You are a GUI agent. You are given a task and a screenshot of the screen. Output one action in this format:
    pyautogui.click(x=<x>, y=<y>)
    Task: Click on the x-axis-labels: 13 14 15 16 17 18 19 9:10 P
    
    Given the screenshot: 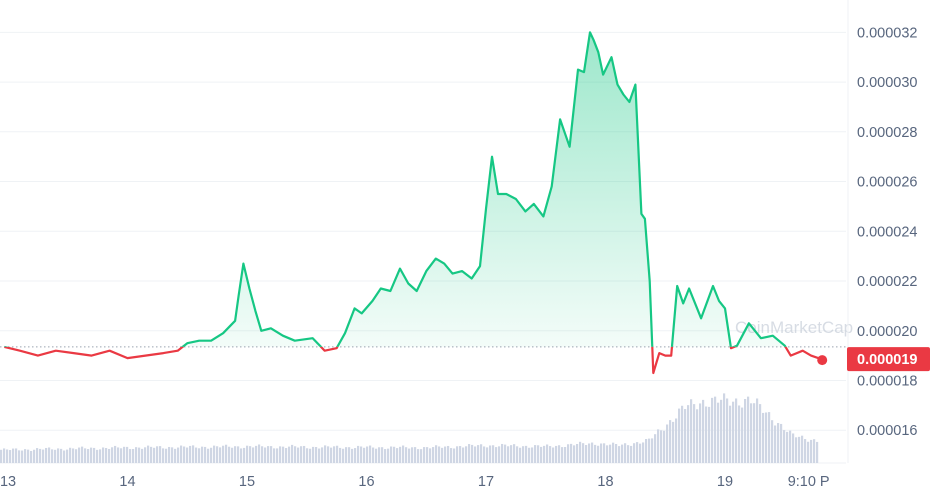 What is the action you would take?
    pyautogui.click(x=415, y=482)
    